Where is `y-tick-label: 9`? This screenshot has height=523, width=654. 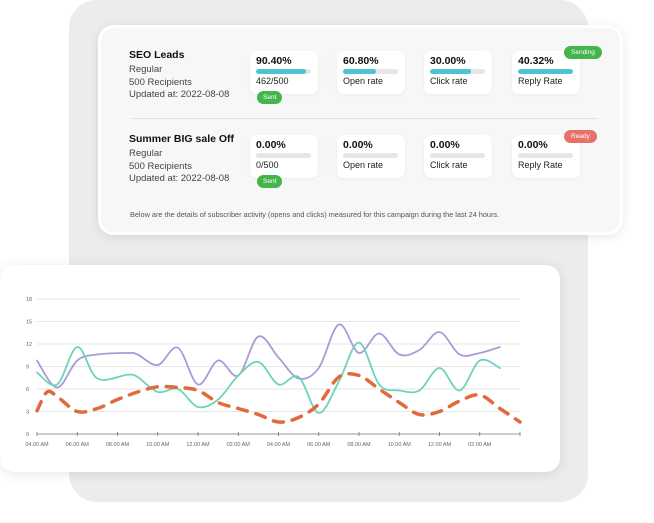 y-tick-label: 9 is located at coordinates (27, 368).